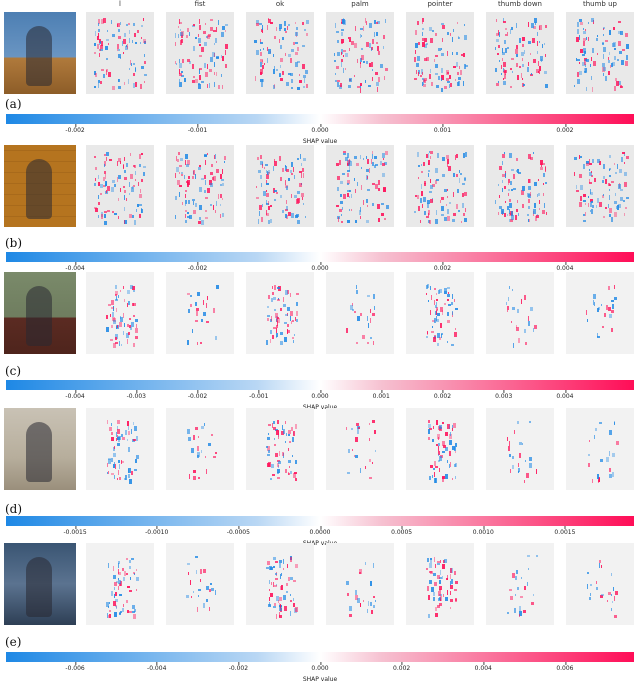 This screenshot has width=640, height=683. I want to click on column-header: thumb down, so click(520, 4).